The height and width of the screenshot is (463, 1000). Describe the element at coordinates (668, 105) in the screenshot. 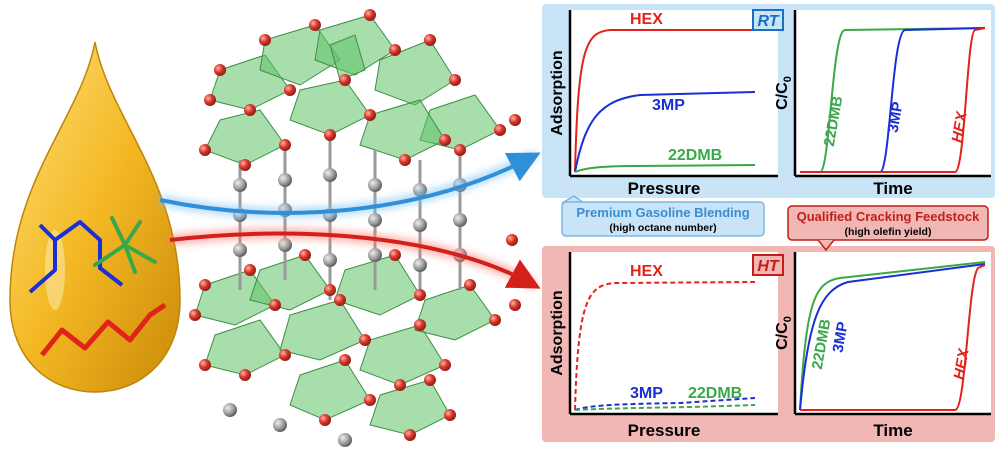

I see `rt-iso-3mp-label: 3MP` at that location.